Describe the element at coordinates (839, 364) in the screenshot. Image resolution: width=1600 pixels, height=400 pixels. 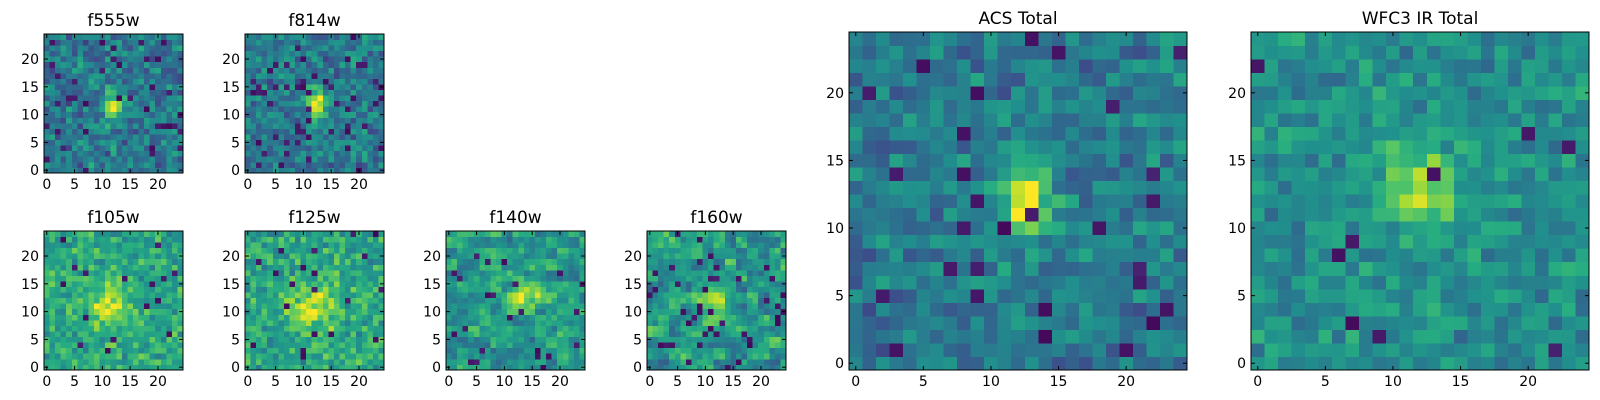
I see `y-tick-label: 0` at that location.